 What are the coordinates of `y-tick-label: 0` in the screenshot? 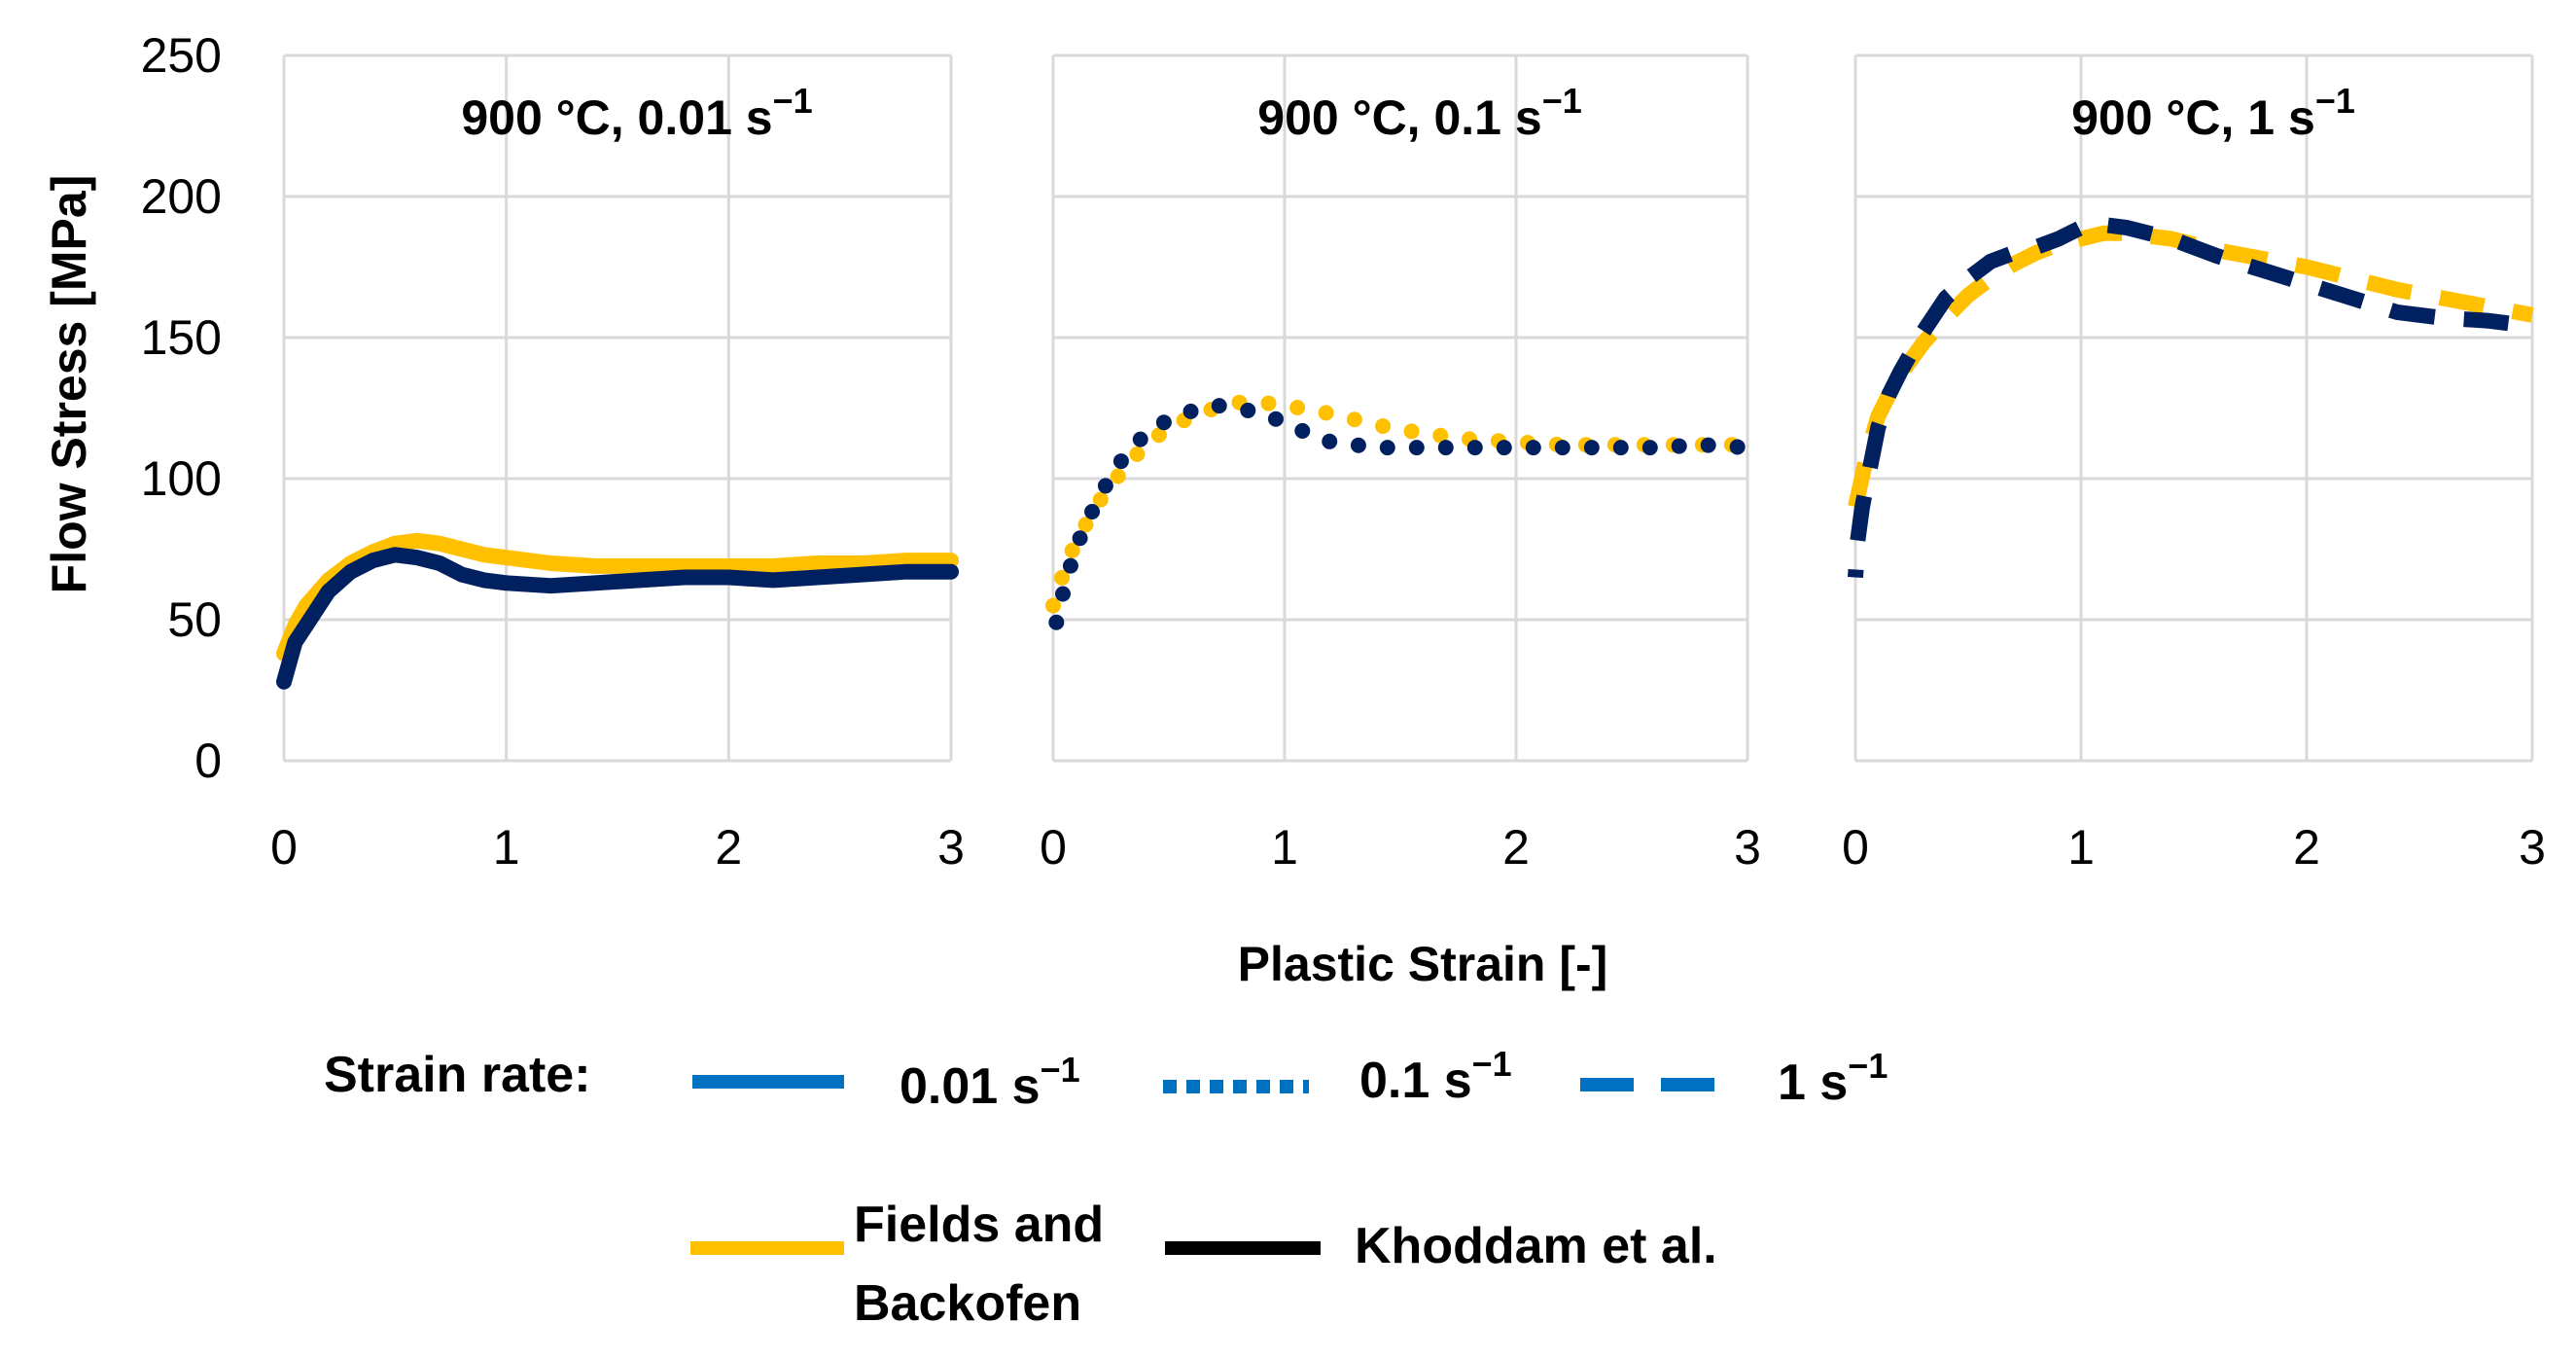 It's located at (208, 760).